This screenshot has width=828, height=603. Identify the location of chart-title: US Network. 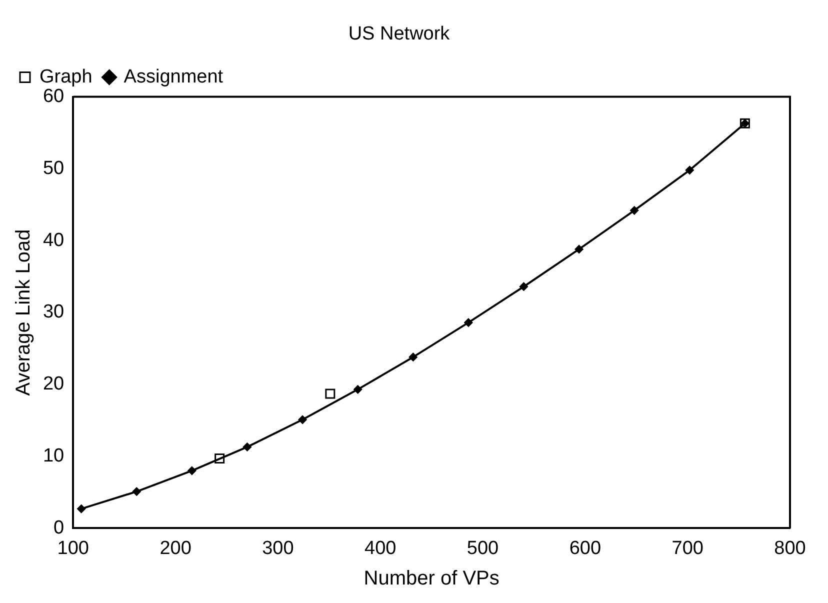
(399, 34).